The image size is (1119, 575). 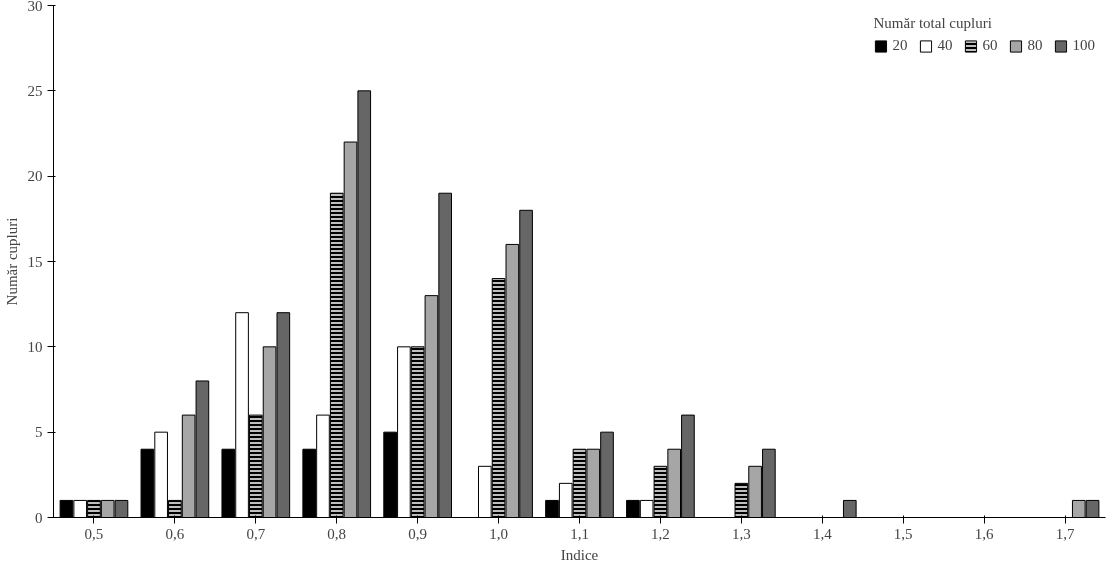 I want to click on y-tick-label: 10, so click(x=35, y=346).